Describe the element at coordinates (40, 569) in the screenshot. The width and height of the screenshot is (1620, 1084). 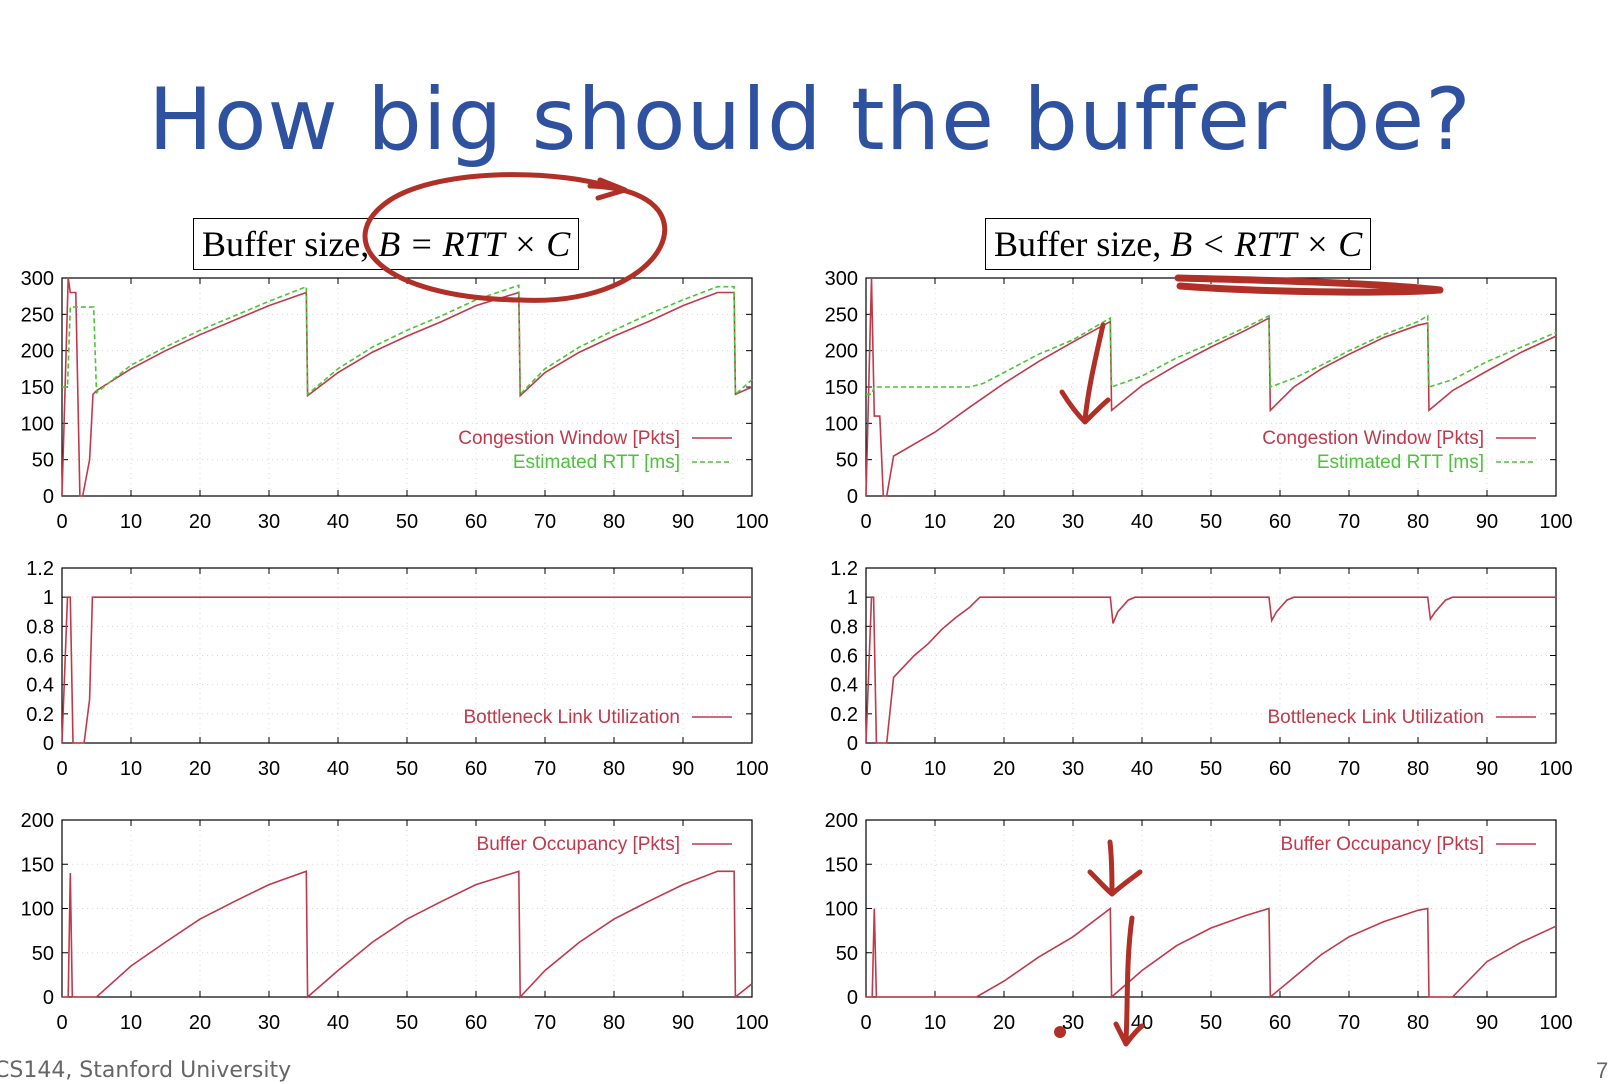
I see `y-tick-label: 1.2` at that location.